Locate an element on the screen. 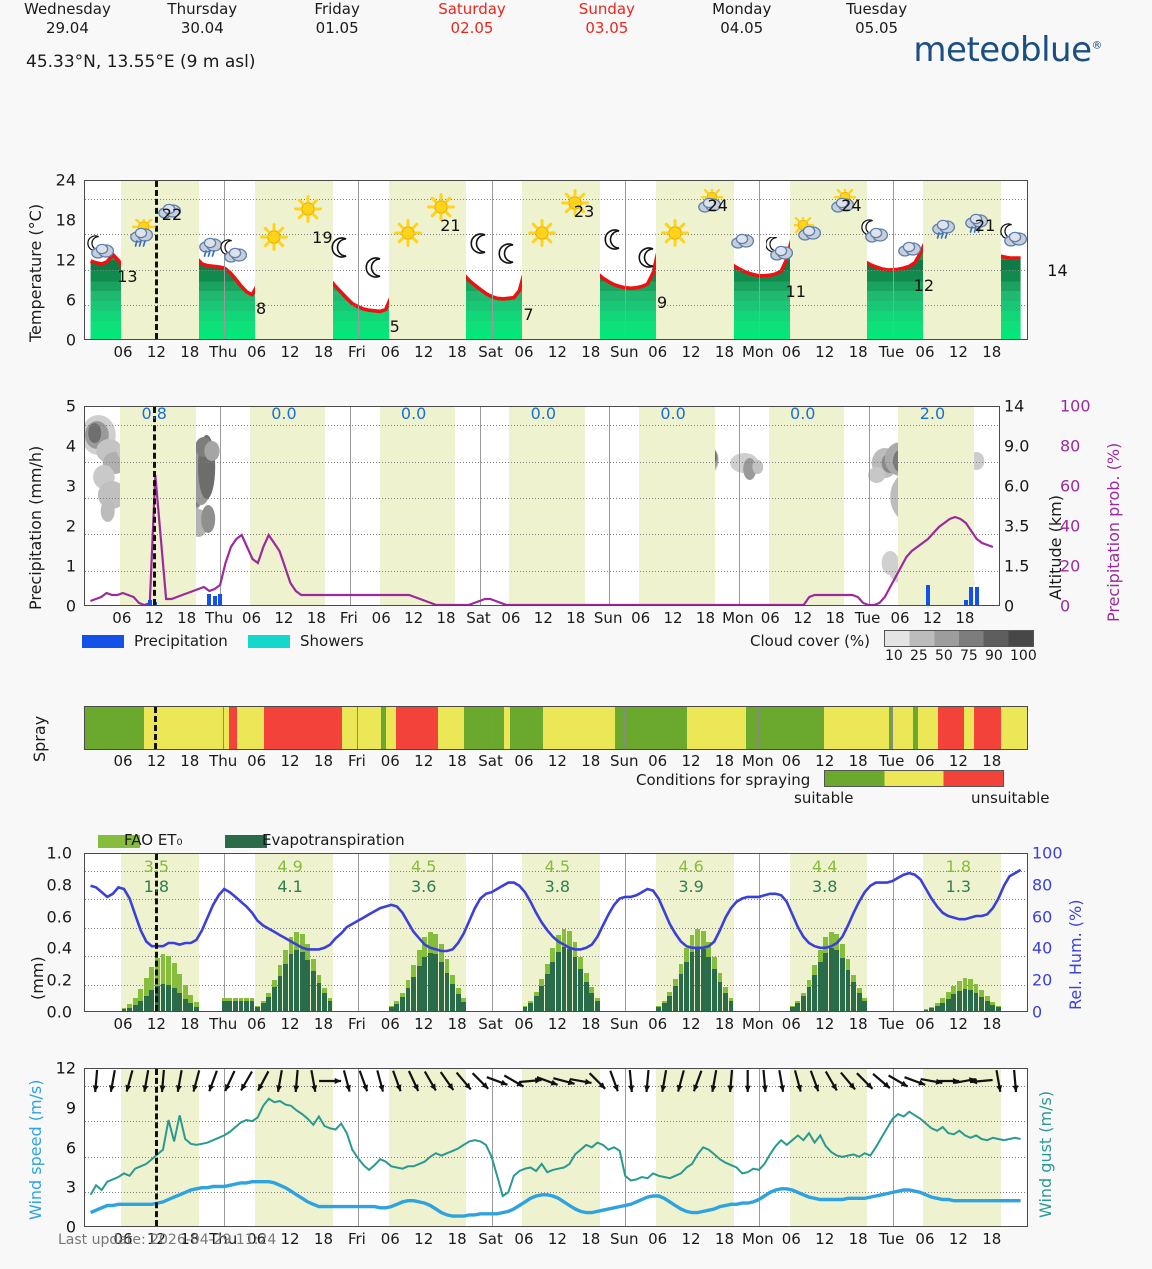 The width and height of the screenshot is (1152, 1269). value-gridline is located at coordinates (556, 900).